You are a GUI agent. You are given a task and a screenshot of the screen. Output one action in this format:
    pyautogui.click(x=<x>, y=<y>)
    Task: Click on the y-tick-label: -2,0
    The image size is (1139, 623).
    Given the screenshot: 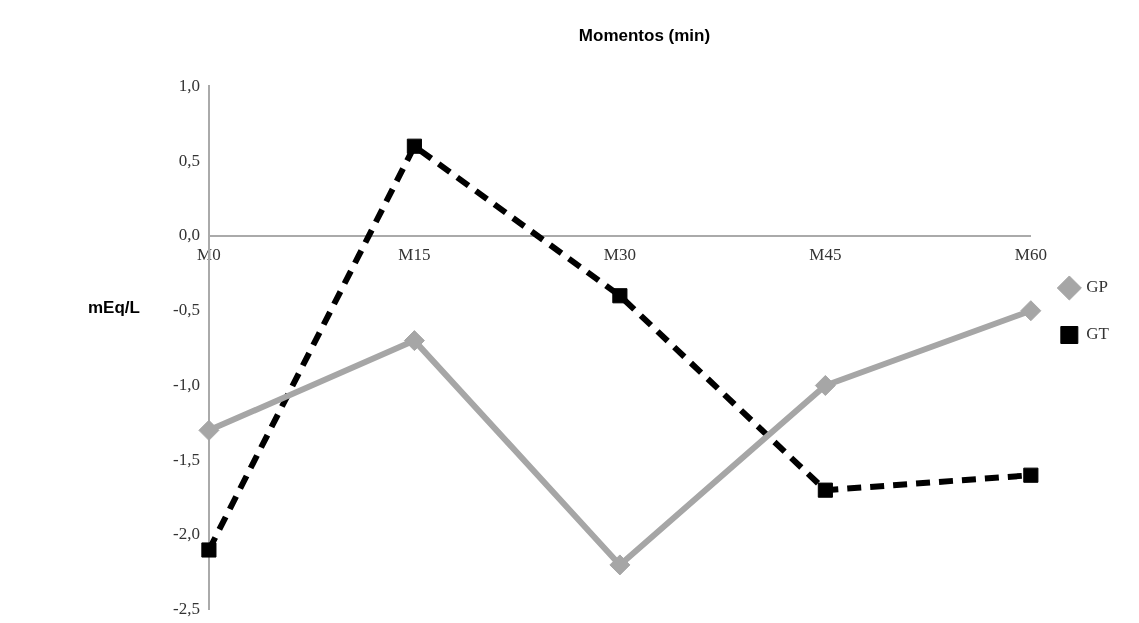 What is the action you would take?
    pyautogui.click(x=186, y=534)
    